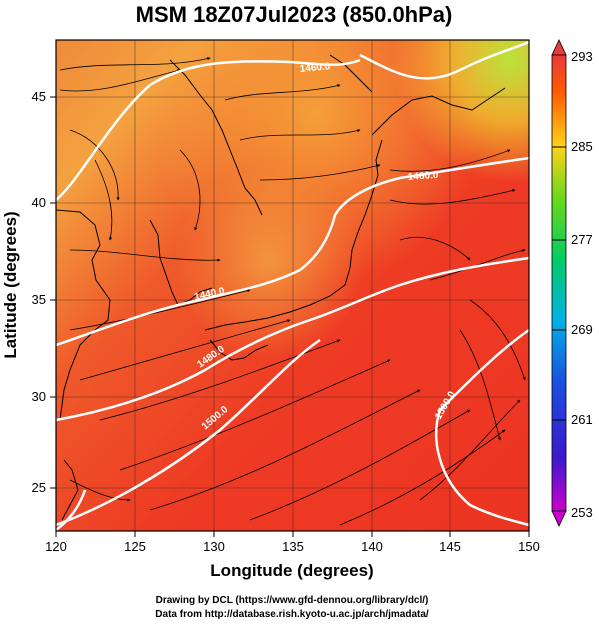  I want to click on x-axis-label: Longitude (degrees), so click(291, 570).